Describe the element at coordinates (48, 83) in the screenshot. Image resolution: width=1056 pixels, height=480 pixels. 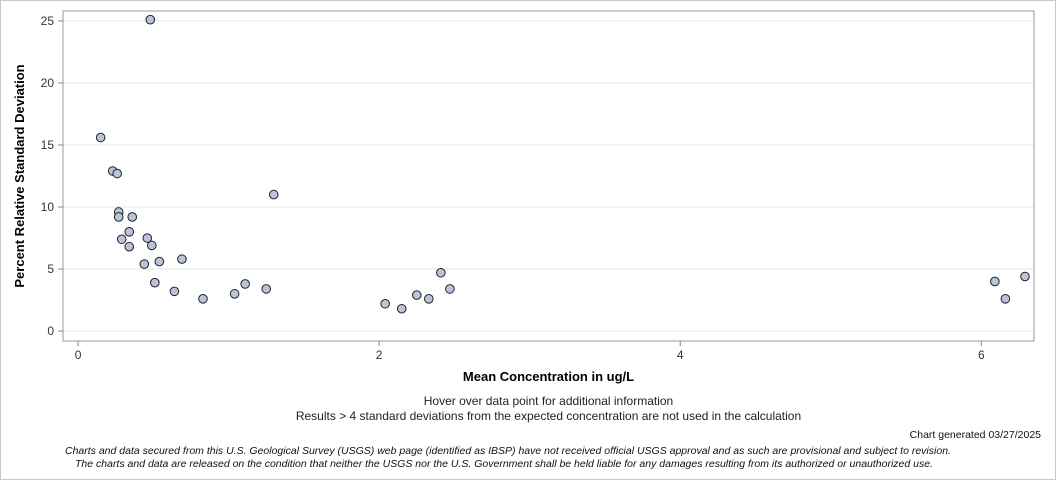
I see `y-tick-label: 20` at that location.